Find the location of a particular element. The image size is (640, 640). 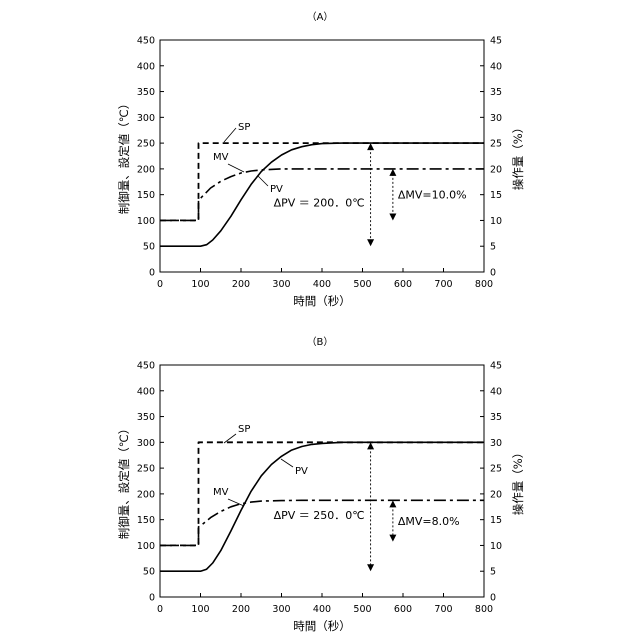

series-line-pv is located at coordinates (322, 506).